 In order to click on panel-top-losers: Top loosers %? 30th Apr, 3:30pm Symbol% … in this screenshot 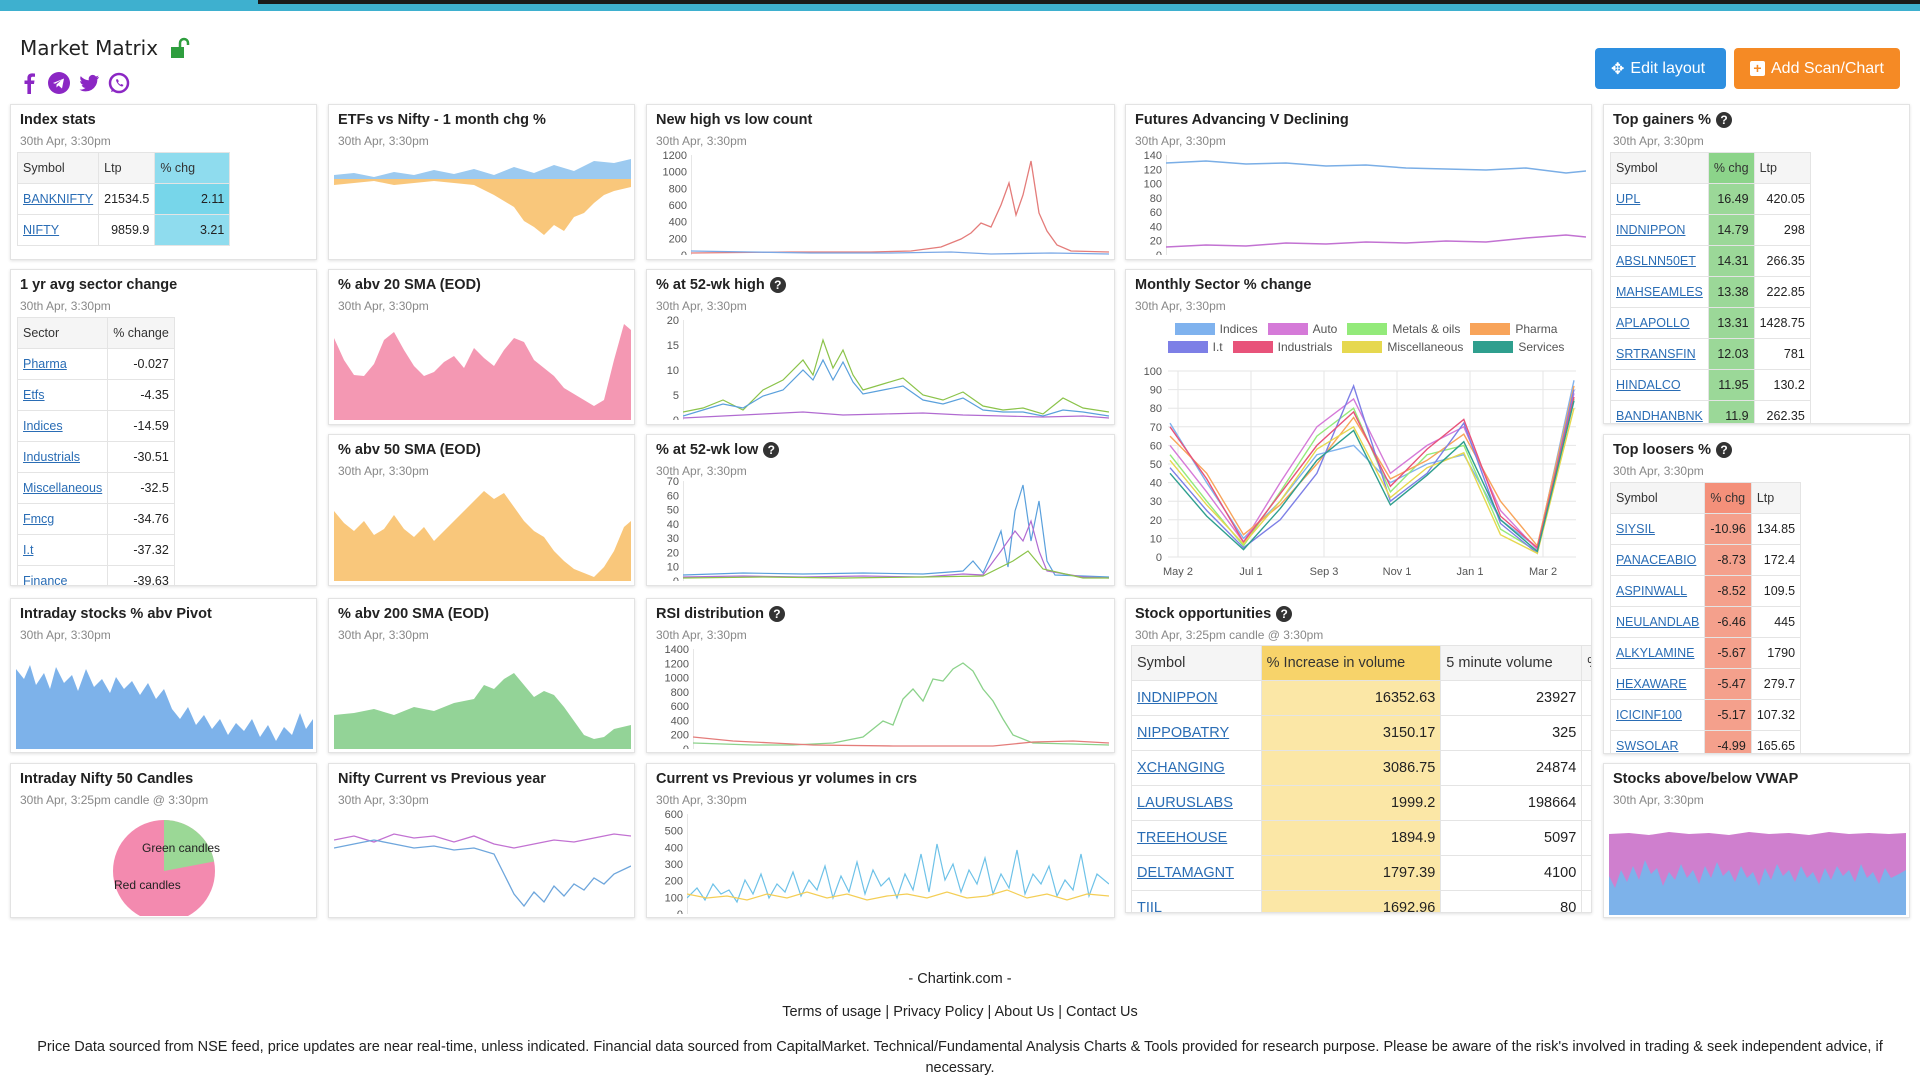, I will do `click(1756, 594)`.